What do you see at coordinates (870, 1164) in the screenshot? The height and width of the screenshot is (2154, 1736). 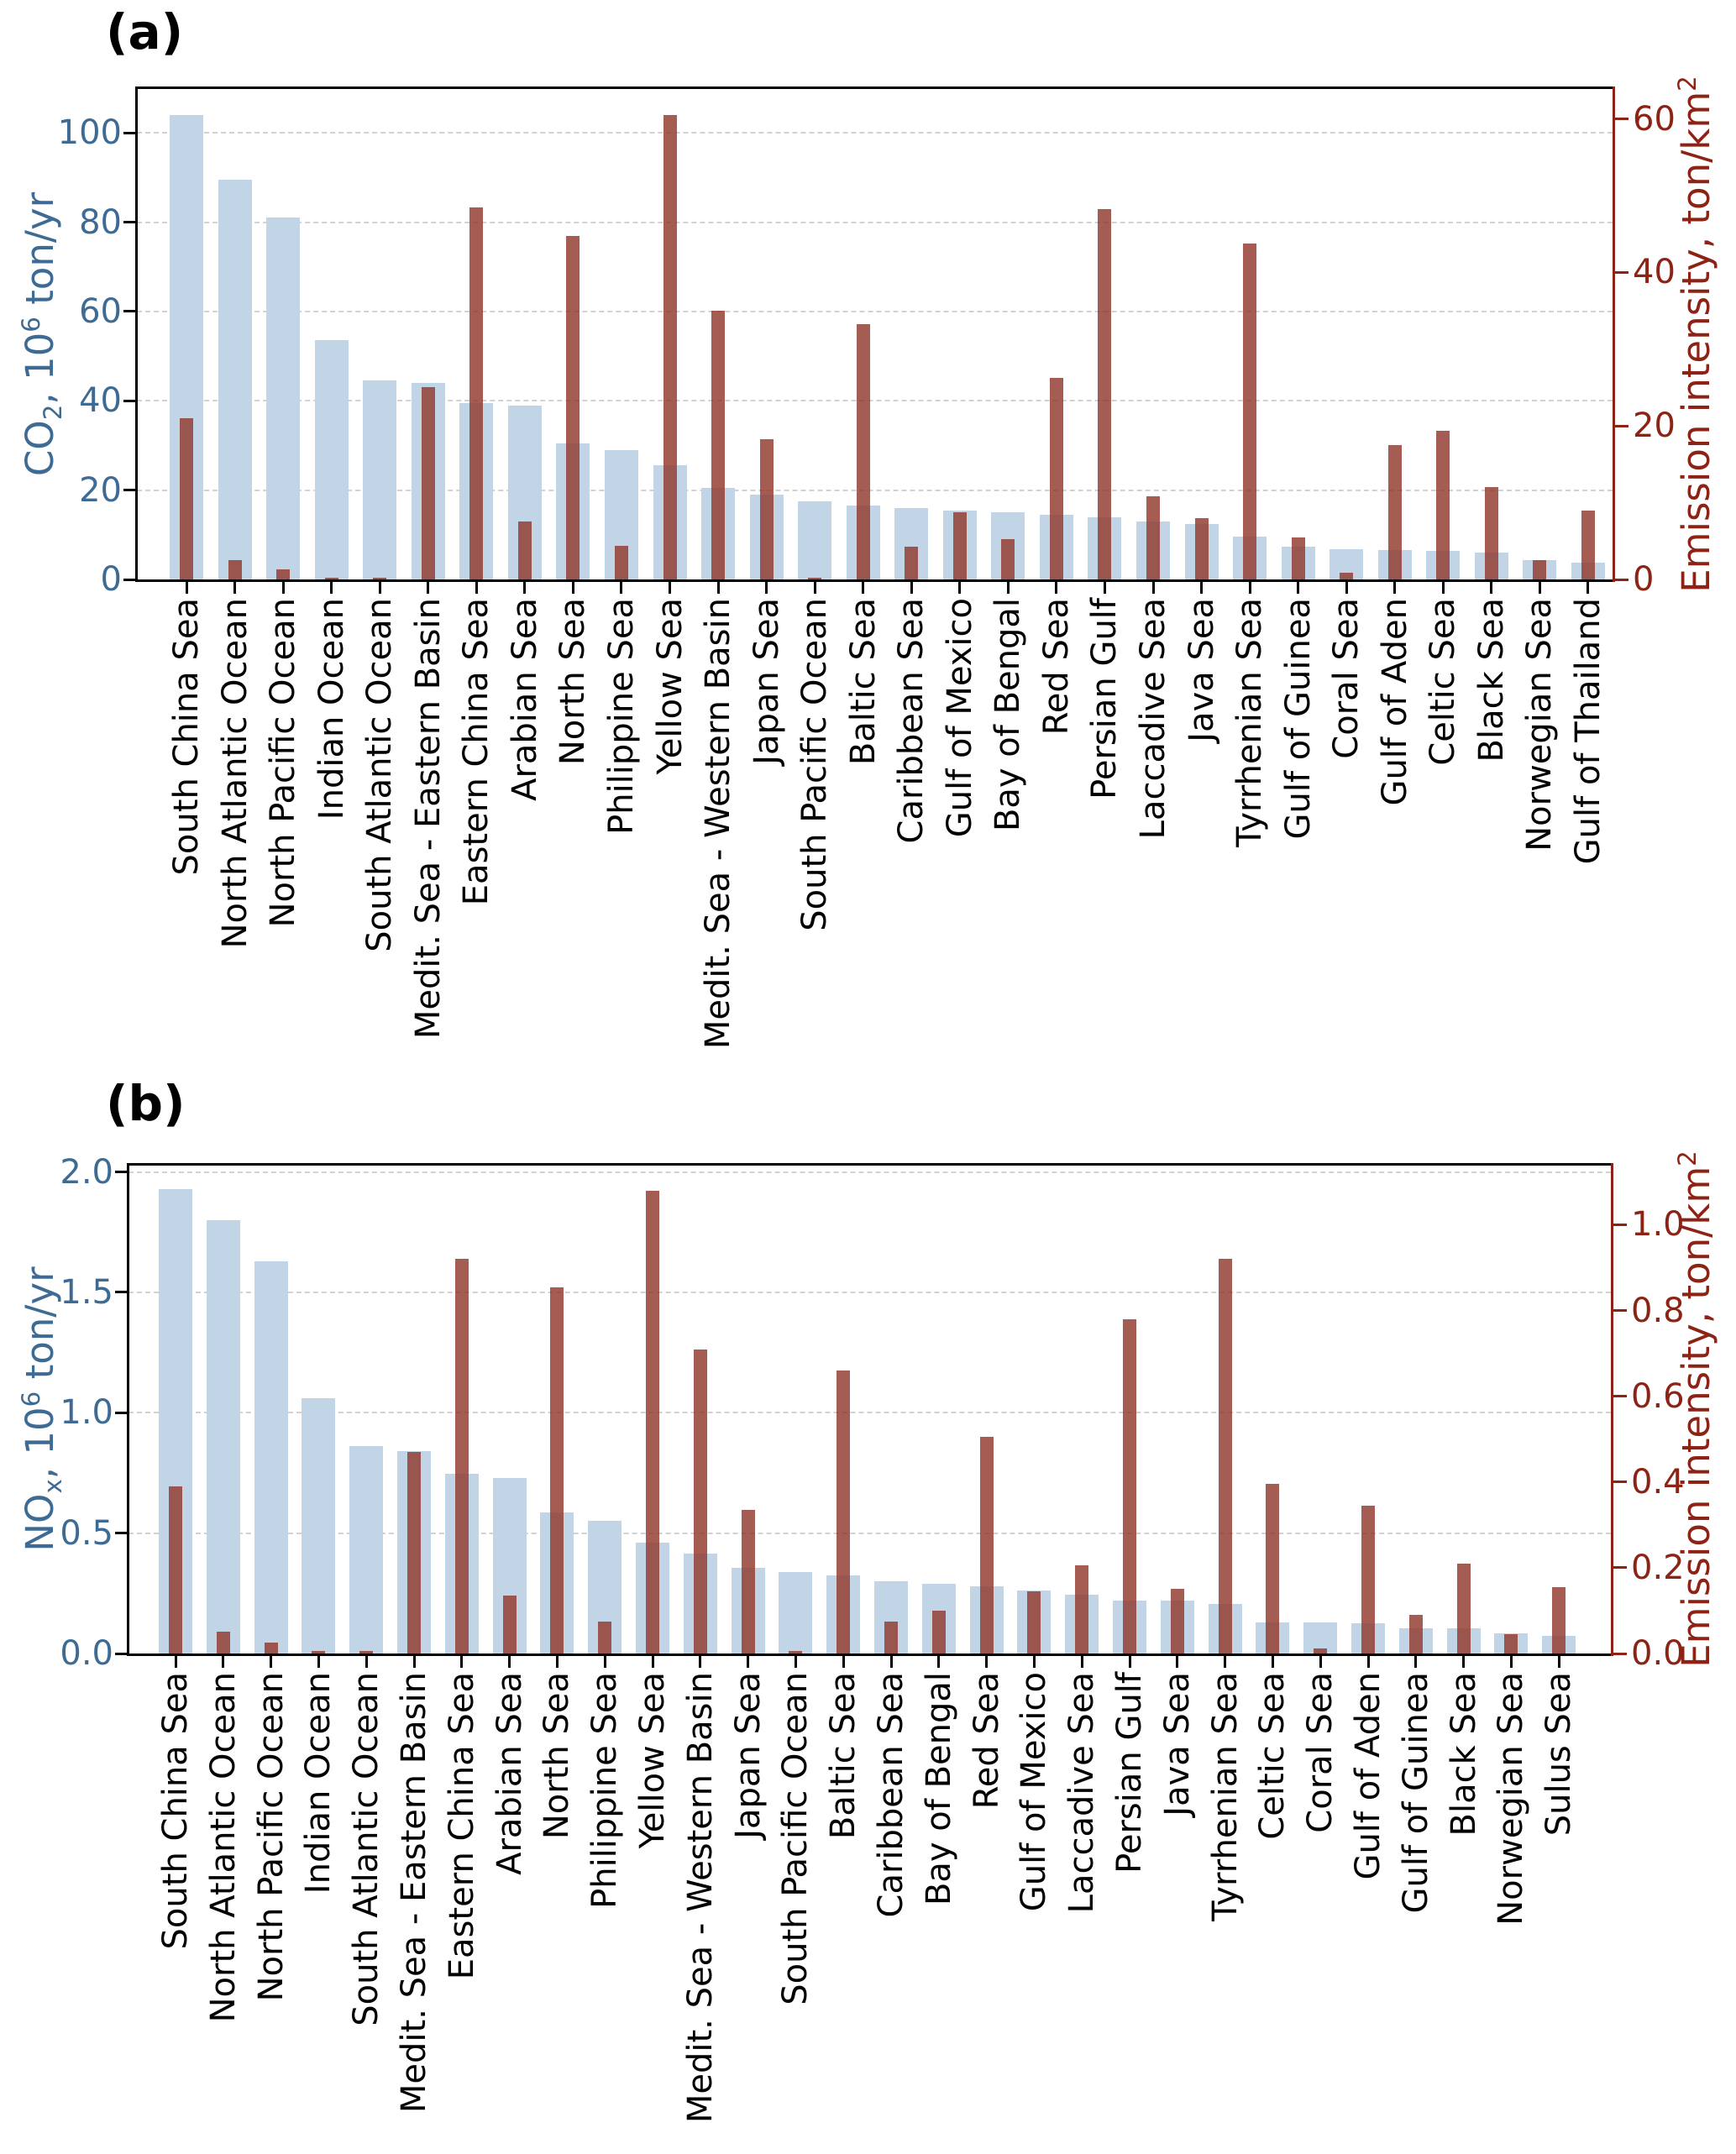 I see `top-spine` at bounding box center [870, 1164].